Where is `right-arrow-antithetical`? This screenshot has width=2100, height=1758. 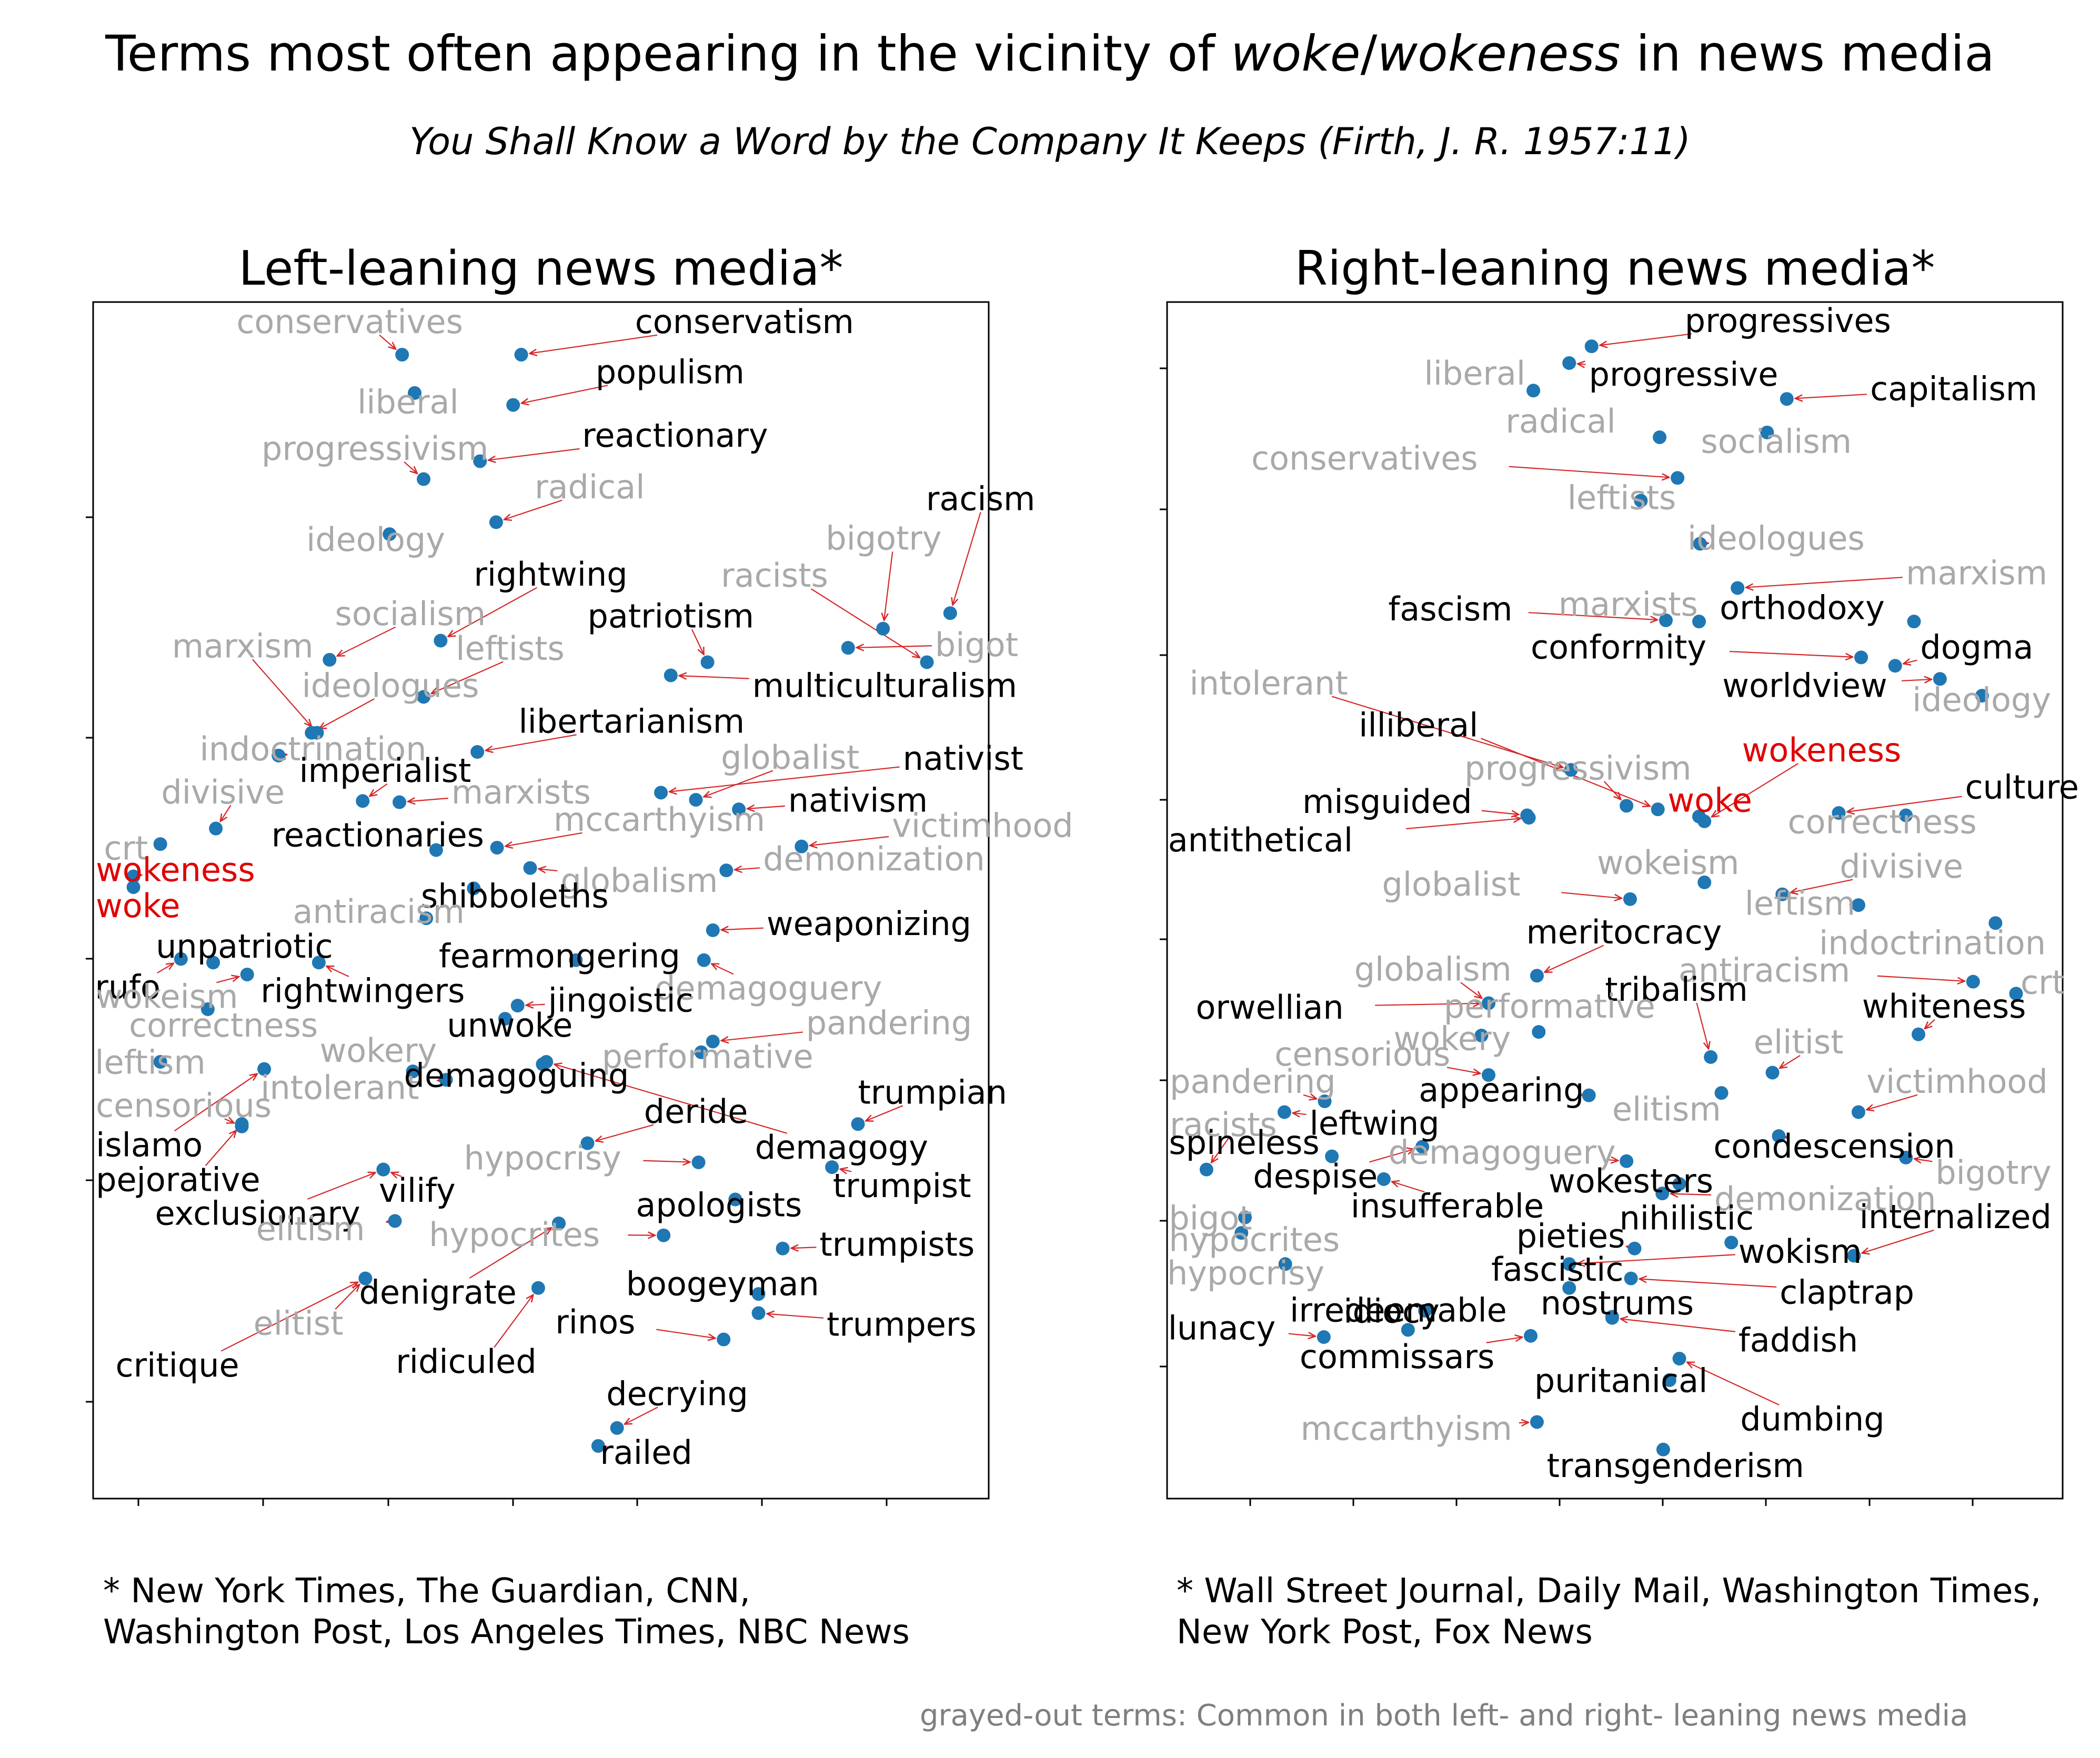
right-arrow-antithetical is located at coordinates (1463, 825).